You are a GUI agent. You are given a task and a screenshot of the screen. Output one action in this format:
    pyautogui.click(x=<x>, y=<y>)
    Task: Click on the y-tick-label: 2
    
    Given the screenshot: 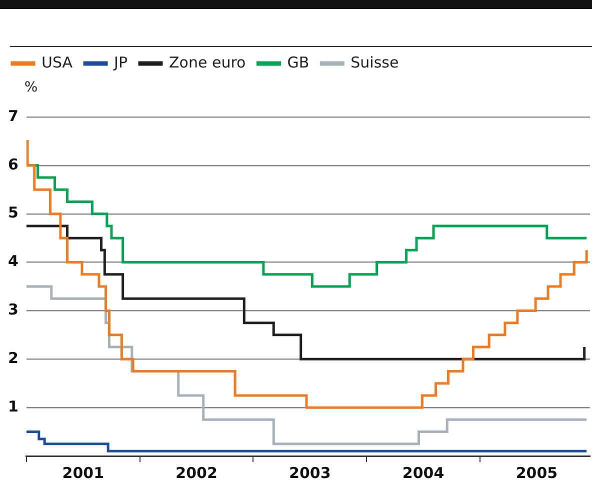 What is the action you would take?
    pyautogui.click(x=13, y=358)
    